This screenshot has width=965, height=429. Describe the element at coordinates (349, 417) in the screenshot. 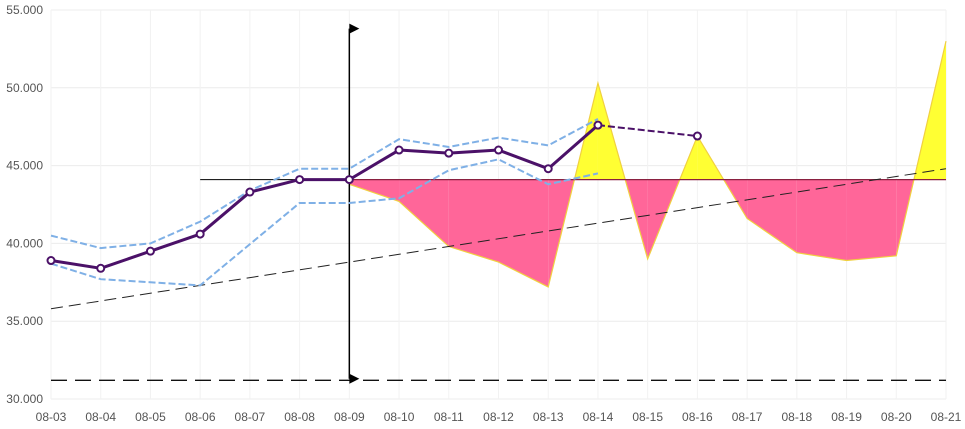

I see `x-tick-label: 08-09` at that location.